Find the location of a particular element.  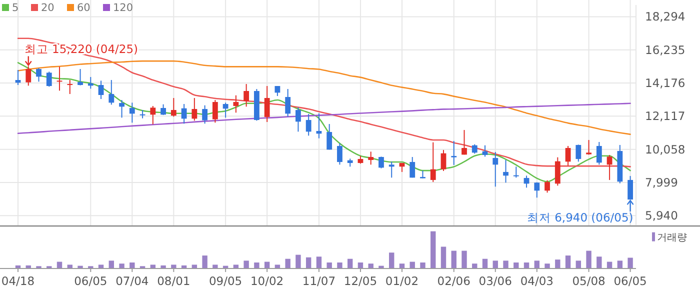

x-tick-label: 05/08 is located at coordinates (589, 281).